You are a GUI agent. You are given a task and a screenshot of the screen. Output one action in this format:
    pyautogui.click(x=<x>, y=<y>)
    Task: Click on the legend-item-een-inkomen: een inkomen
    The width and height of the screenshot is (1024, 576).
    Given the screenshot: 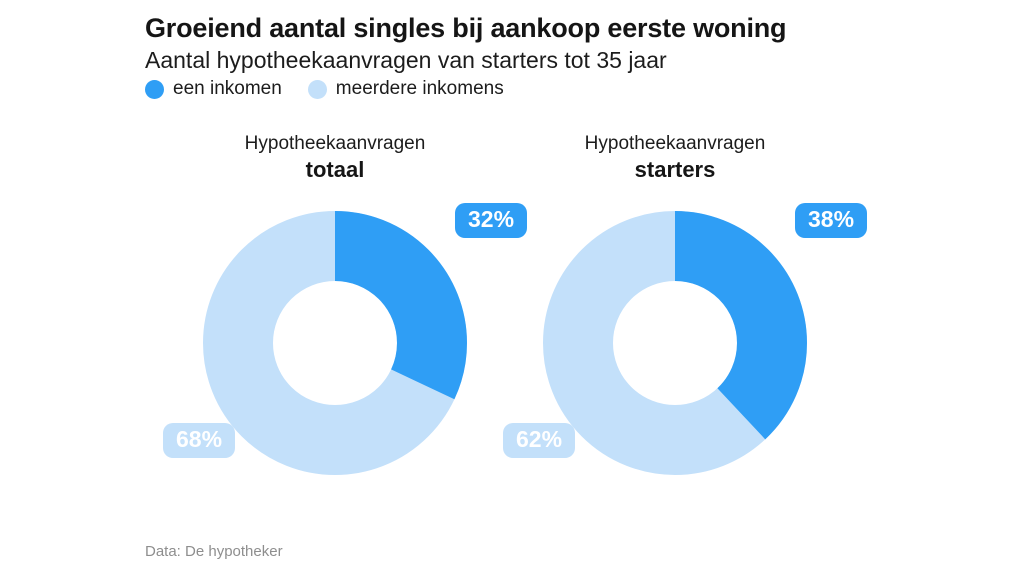 What is the action you would take?
    pyautogui.click(x=213, y=89)
    